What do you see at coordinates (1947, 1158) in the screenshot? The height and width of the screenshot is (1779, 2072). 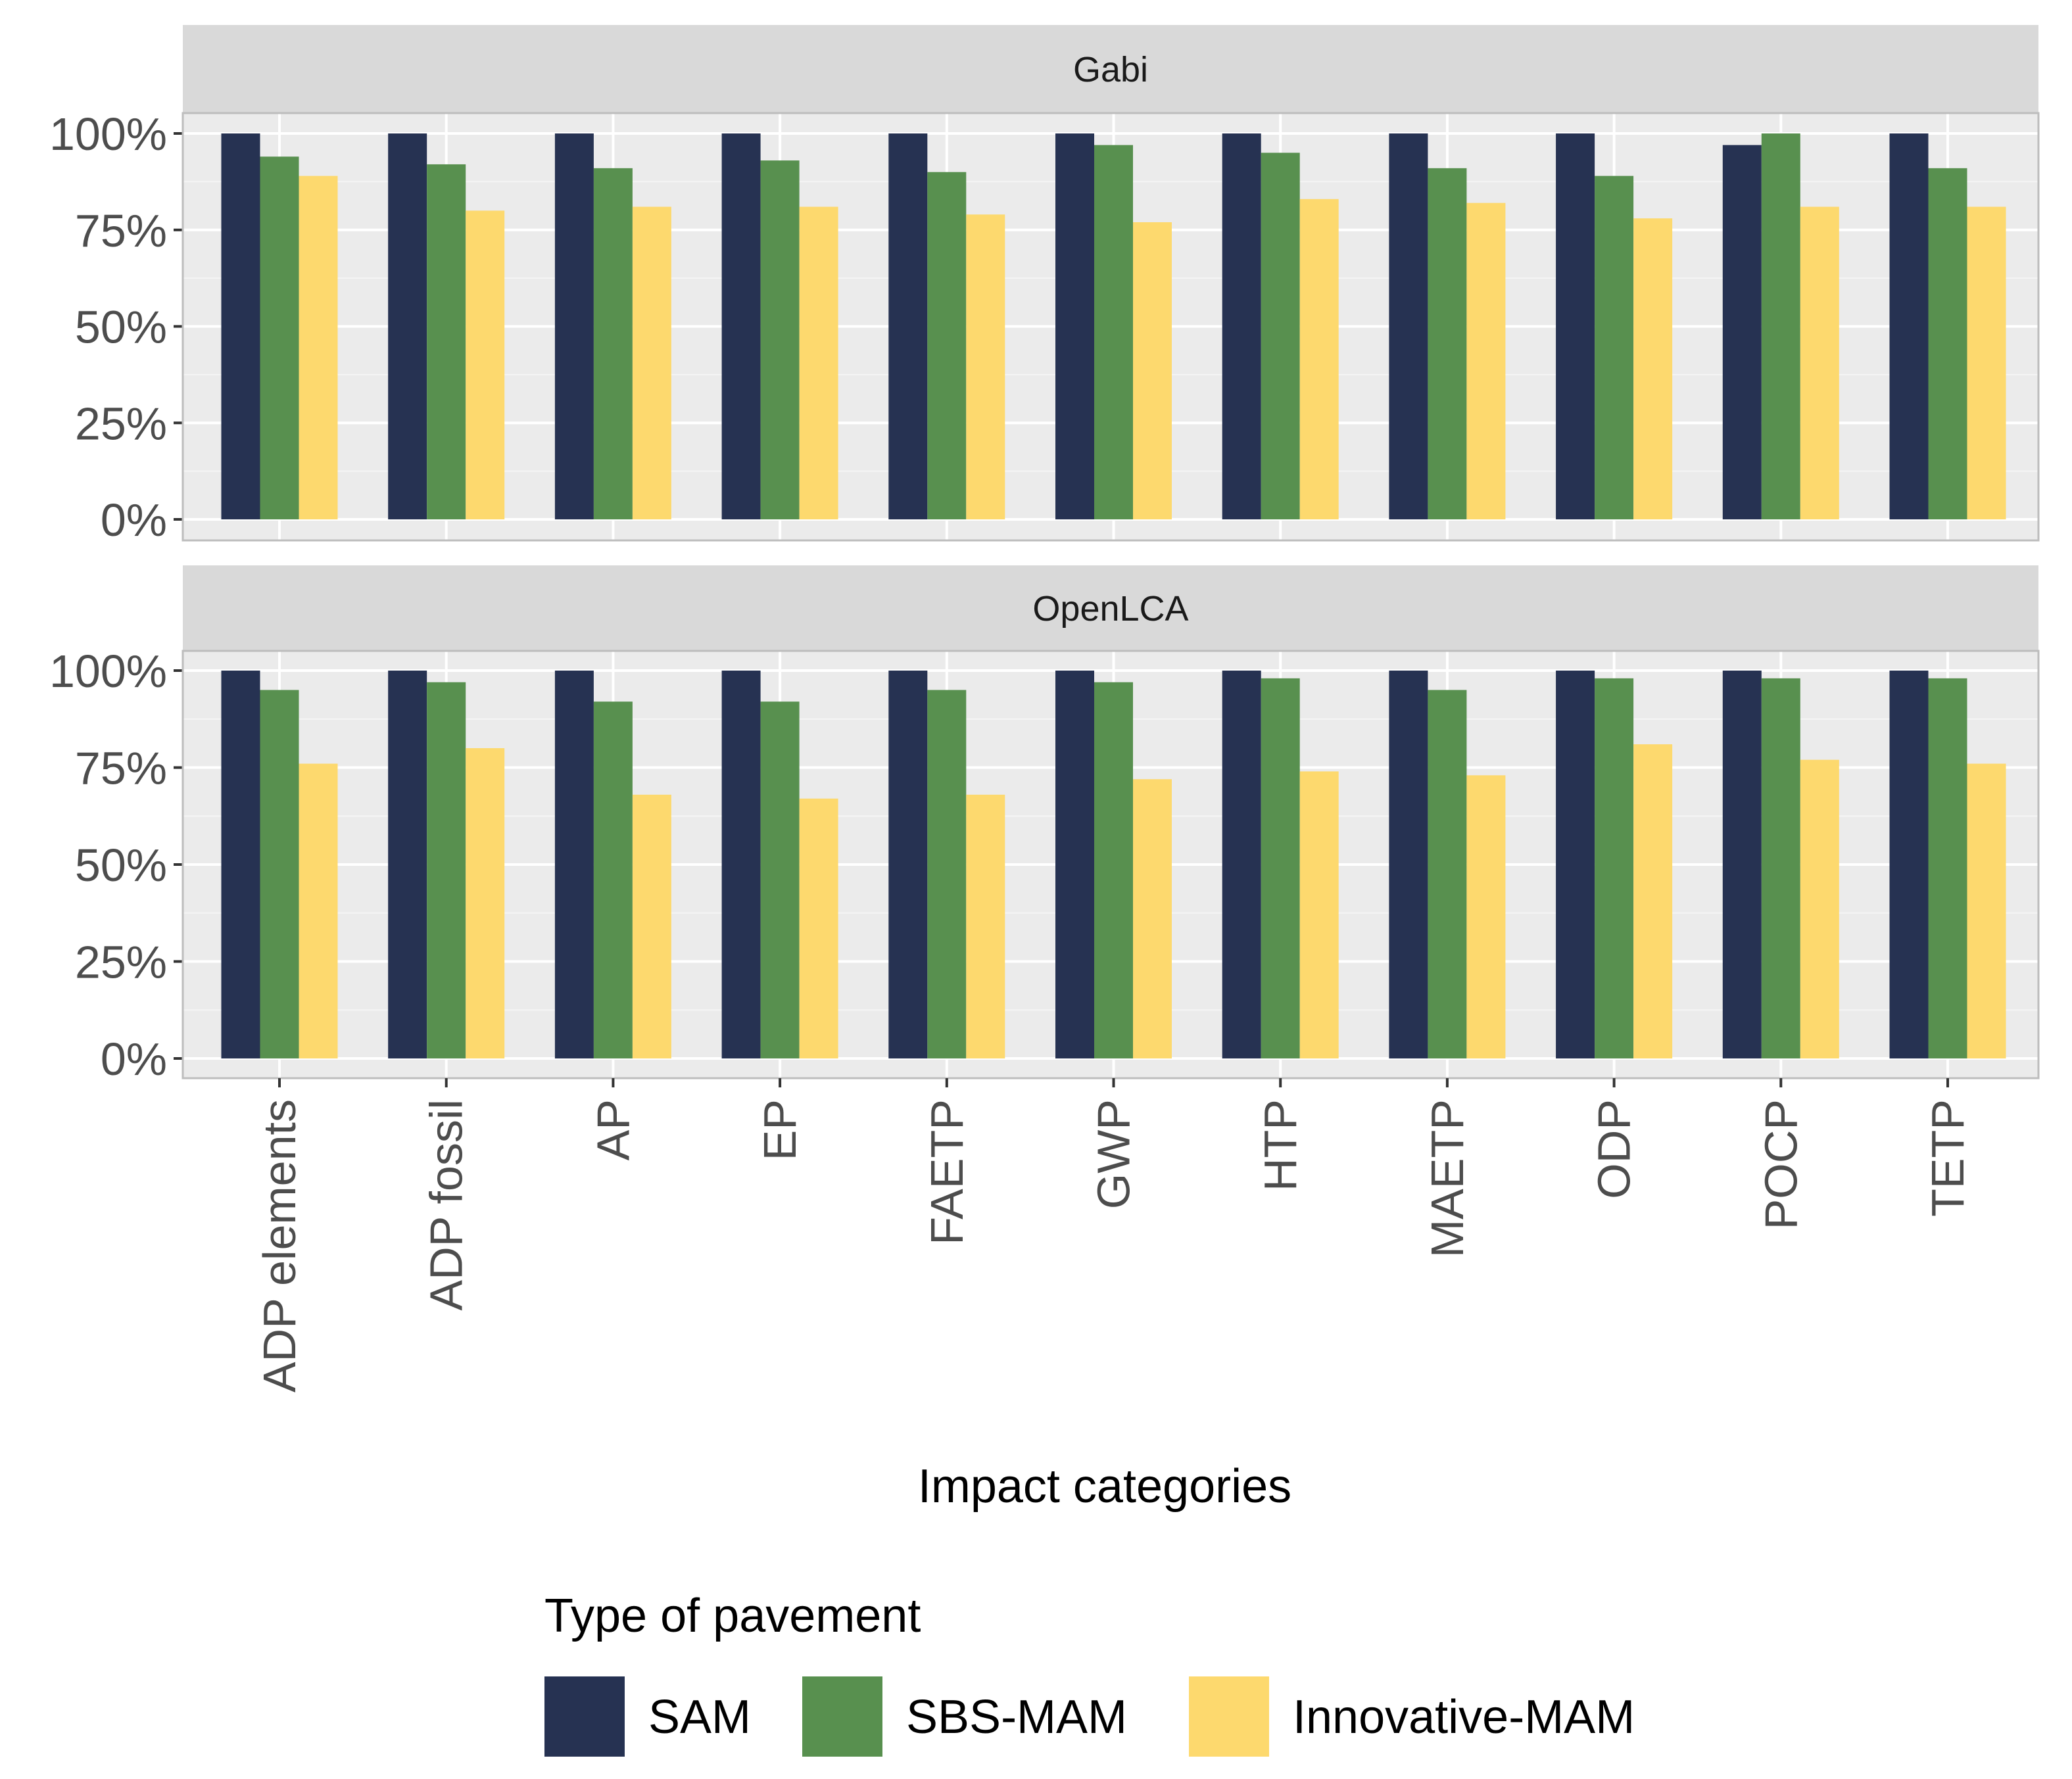 I see `x-tick-label: TETP` at bounding box center [1947, 1158].